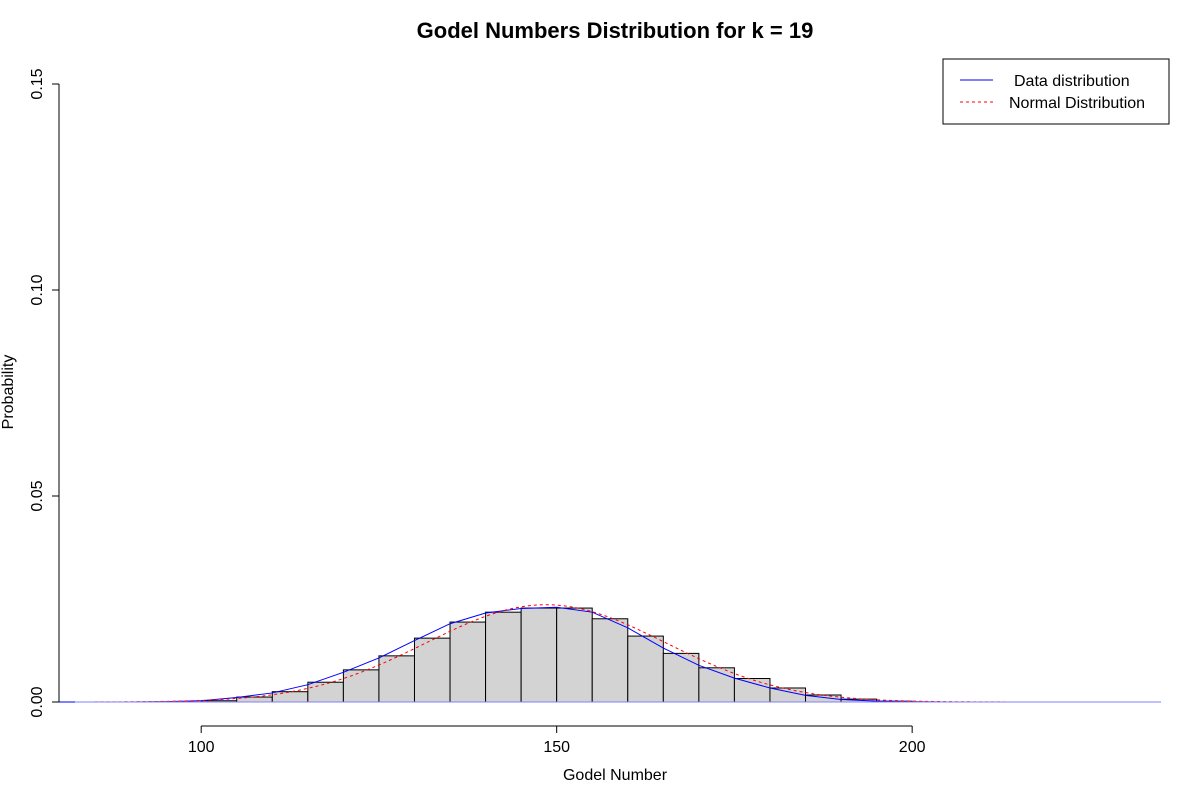 This screenshot has height=800, width=1200. What do you see at coordinates (37, 289) in the screenshot?
I see `y-tick-label-2: 0.10` at bounding box center [37, 289].